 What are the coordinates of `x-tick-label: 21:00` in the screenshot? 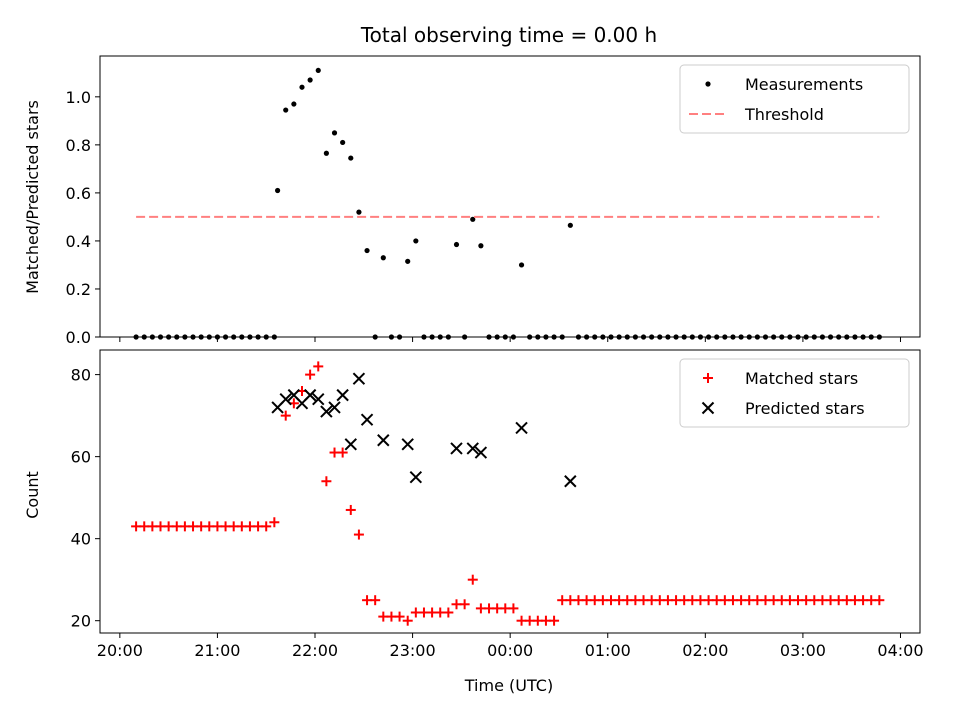 It's located at (217, 650).